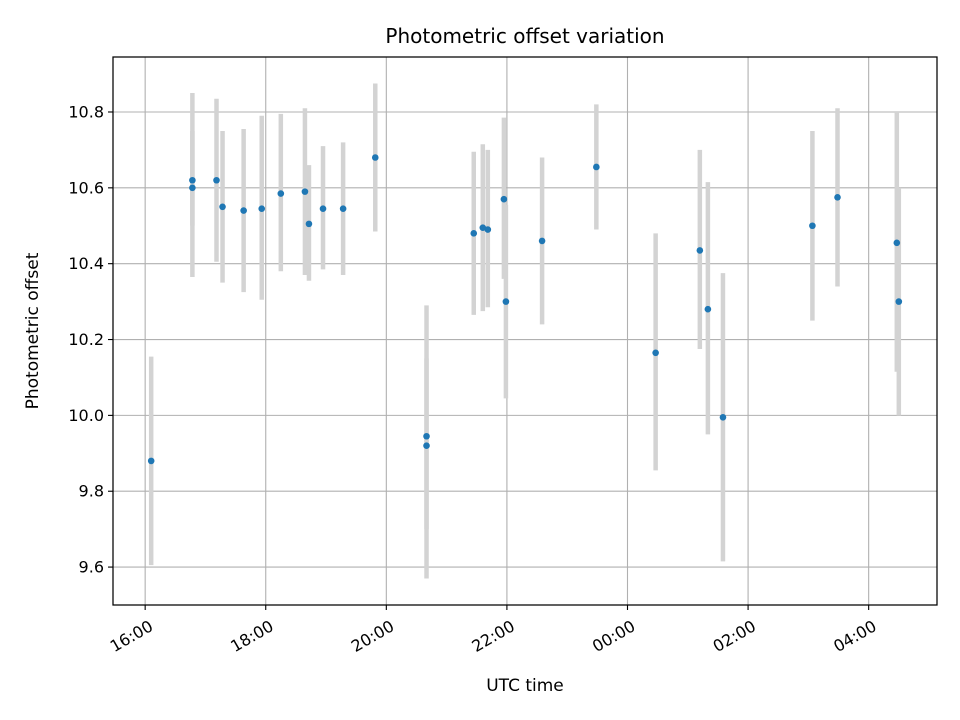 This screenshot has height=720, width=960. I want to click on chart-title: Photometric offset variation, so click(524, 36).